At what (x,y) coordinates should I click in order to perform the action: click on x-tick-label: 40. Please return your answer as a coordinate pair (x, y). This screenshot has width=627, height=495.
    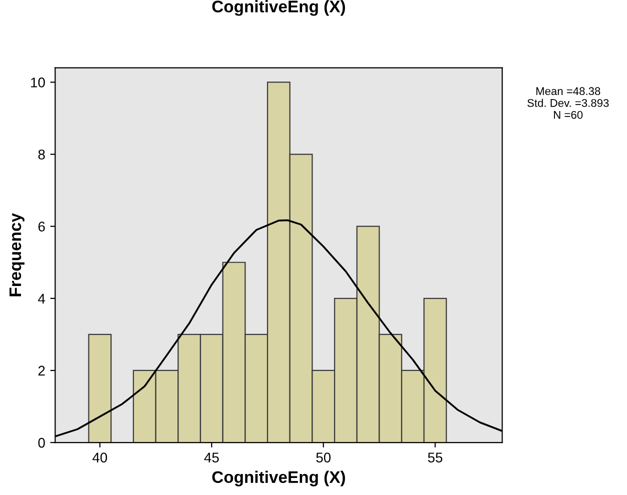
    Looking at the image, I should click on (100, 457).